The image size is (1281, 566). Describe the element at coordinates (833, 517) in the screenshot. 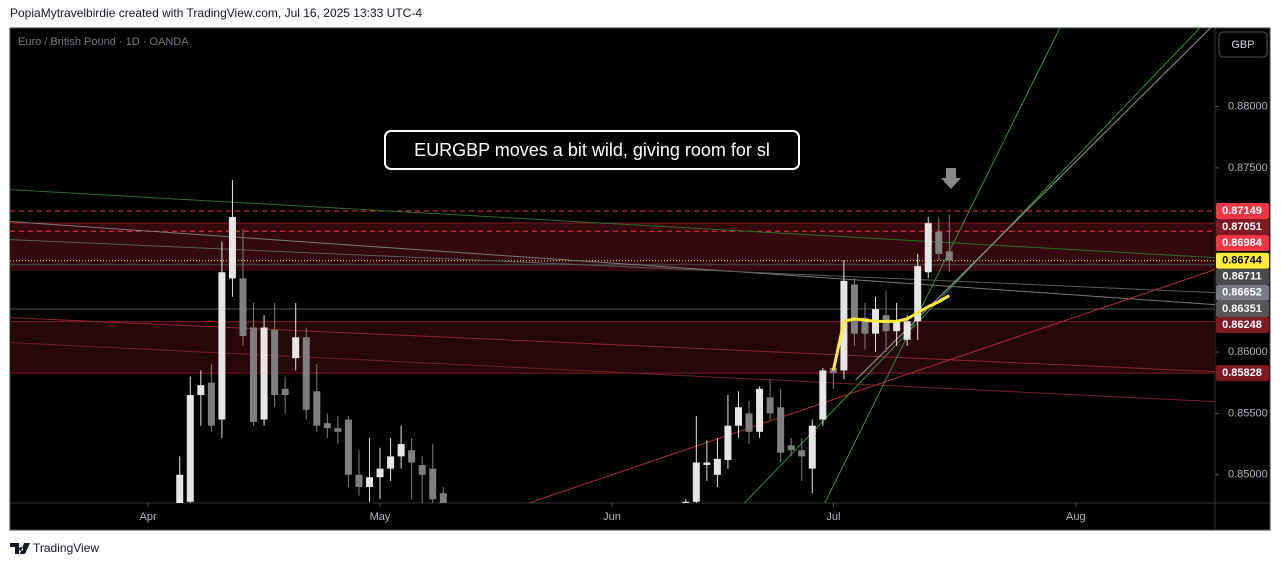

I see `x-tick-label: Jul` at that location.